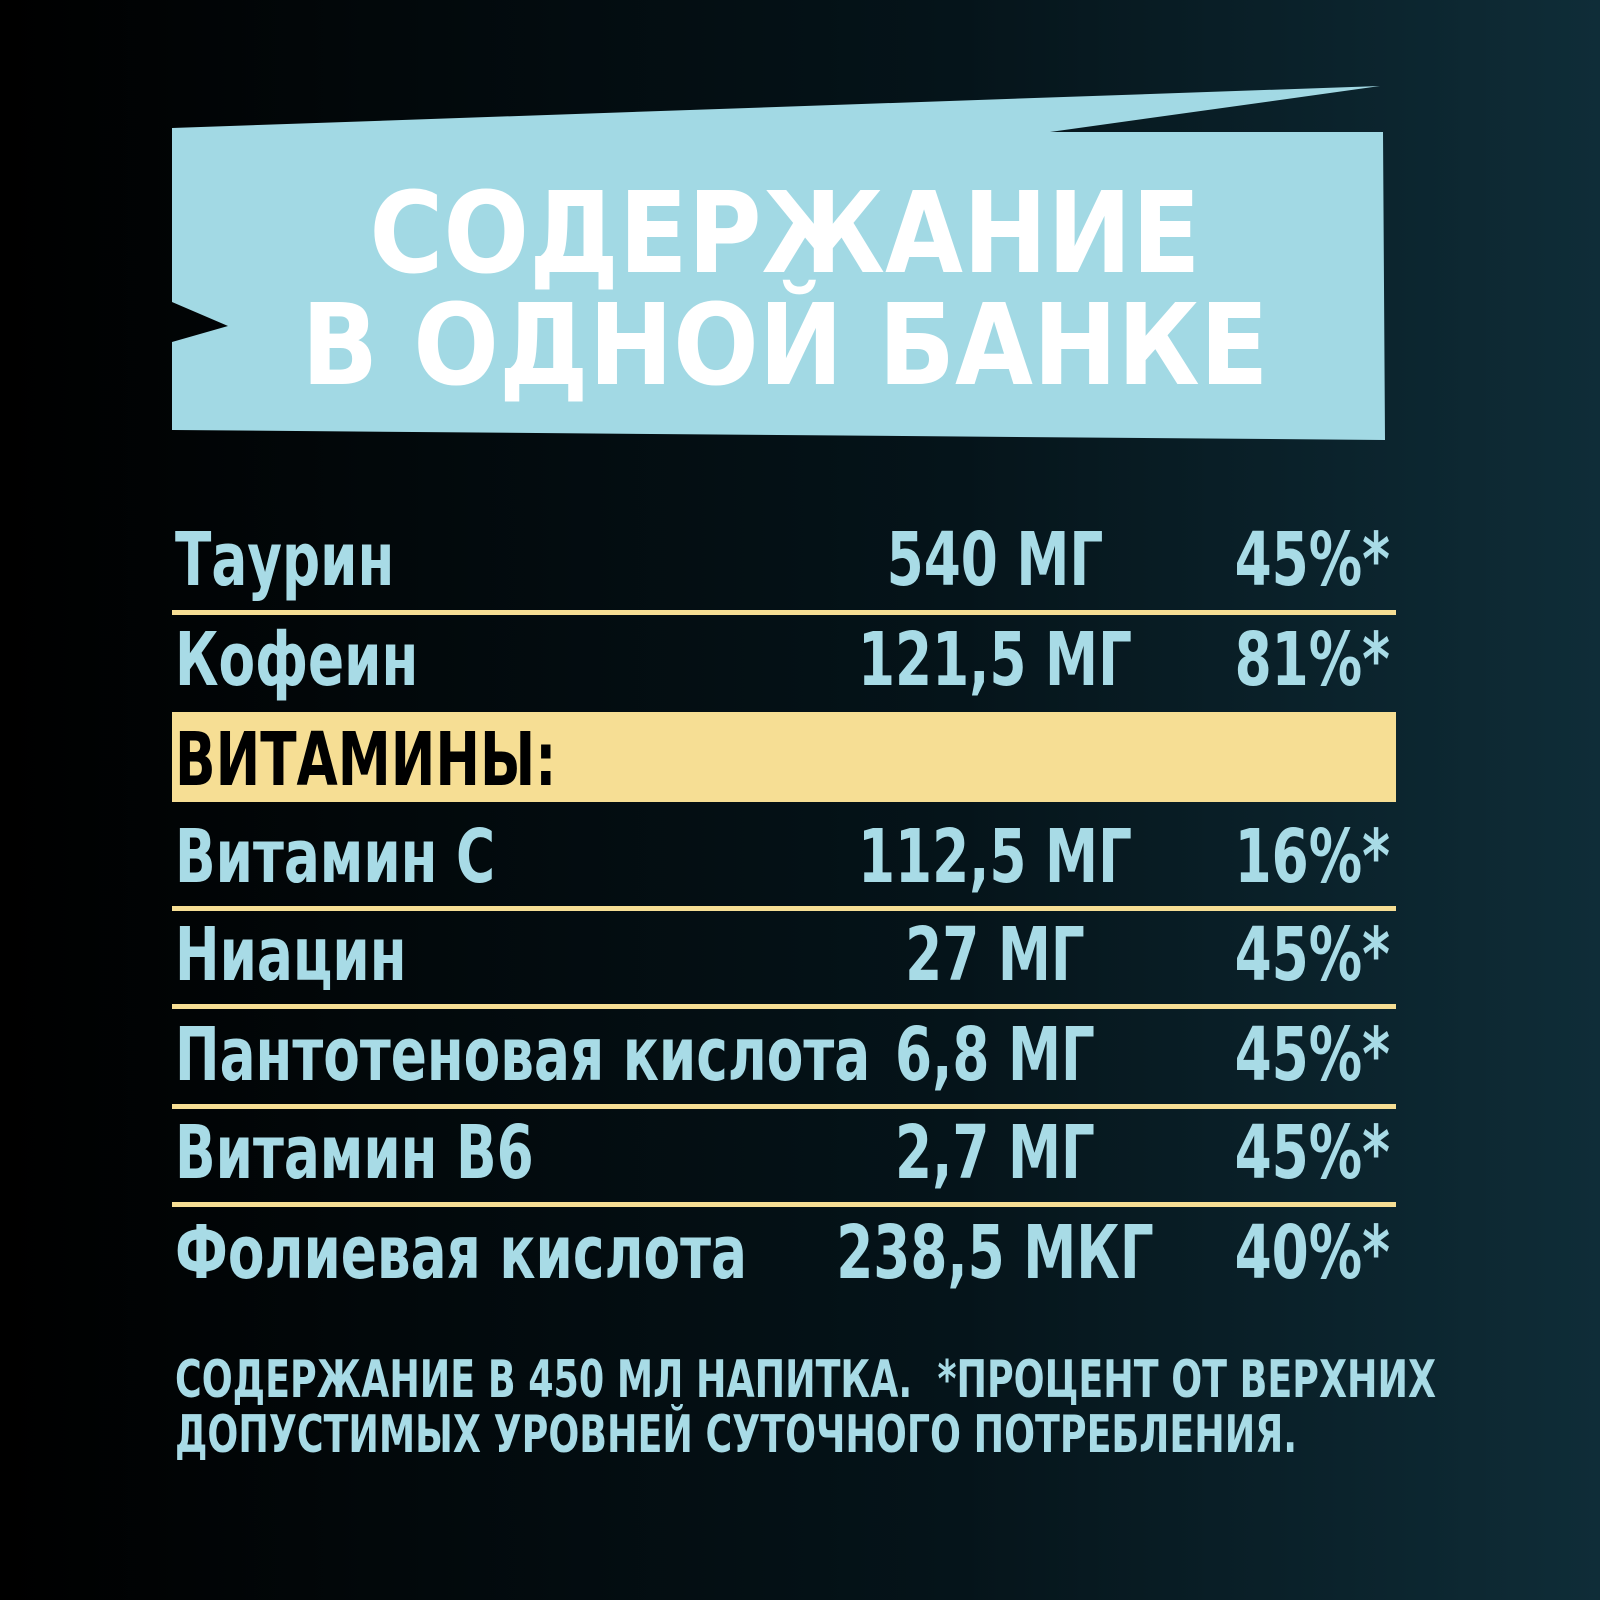 The width and height of the screenshot is (1600, 1600). I want to click on section-band, so click(784, 757).